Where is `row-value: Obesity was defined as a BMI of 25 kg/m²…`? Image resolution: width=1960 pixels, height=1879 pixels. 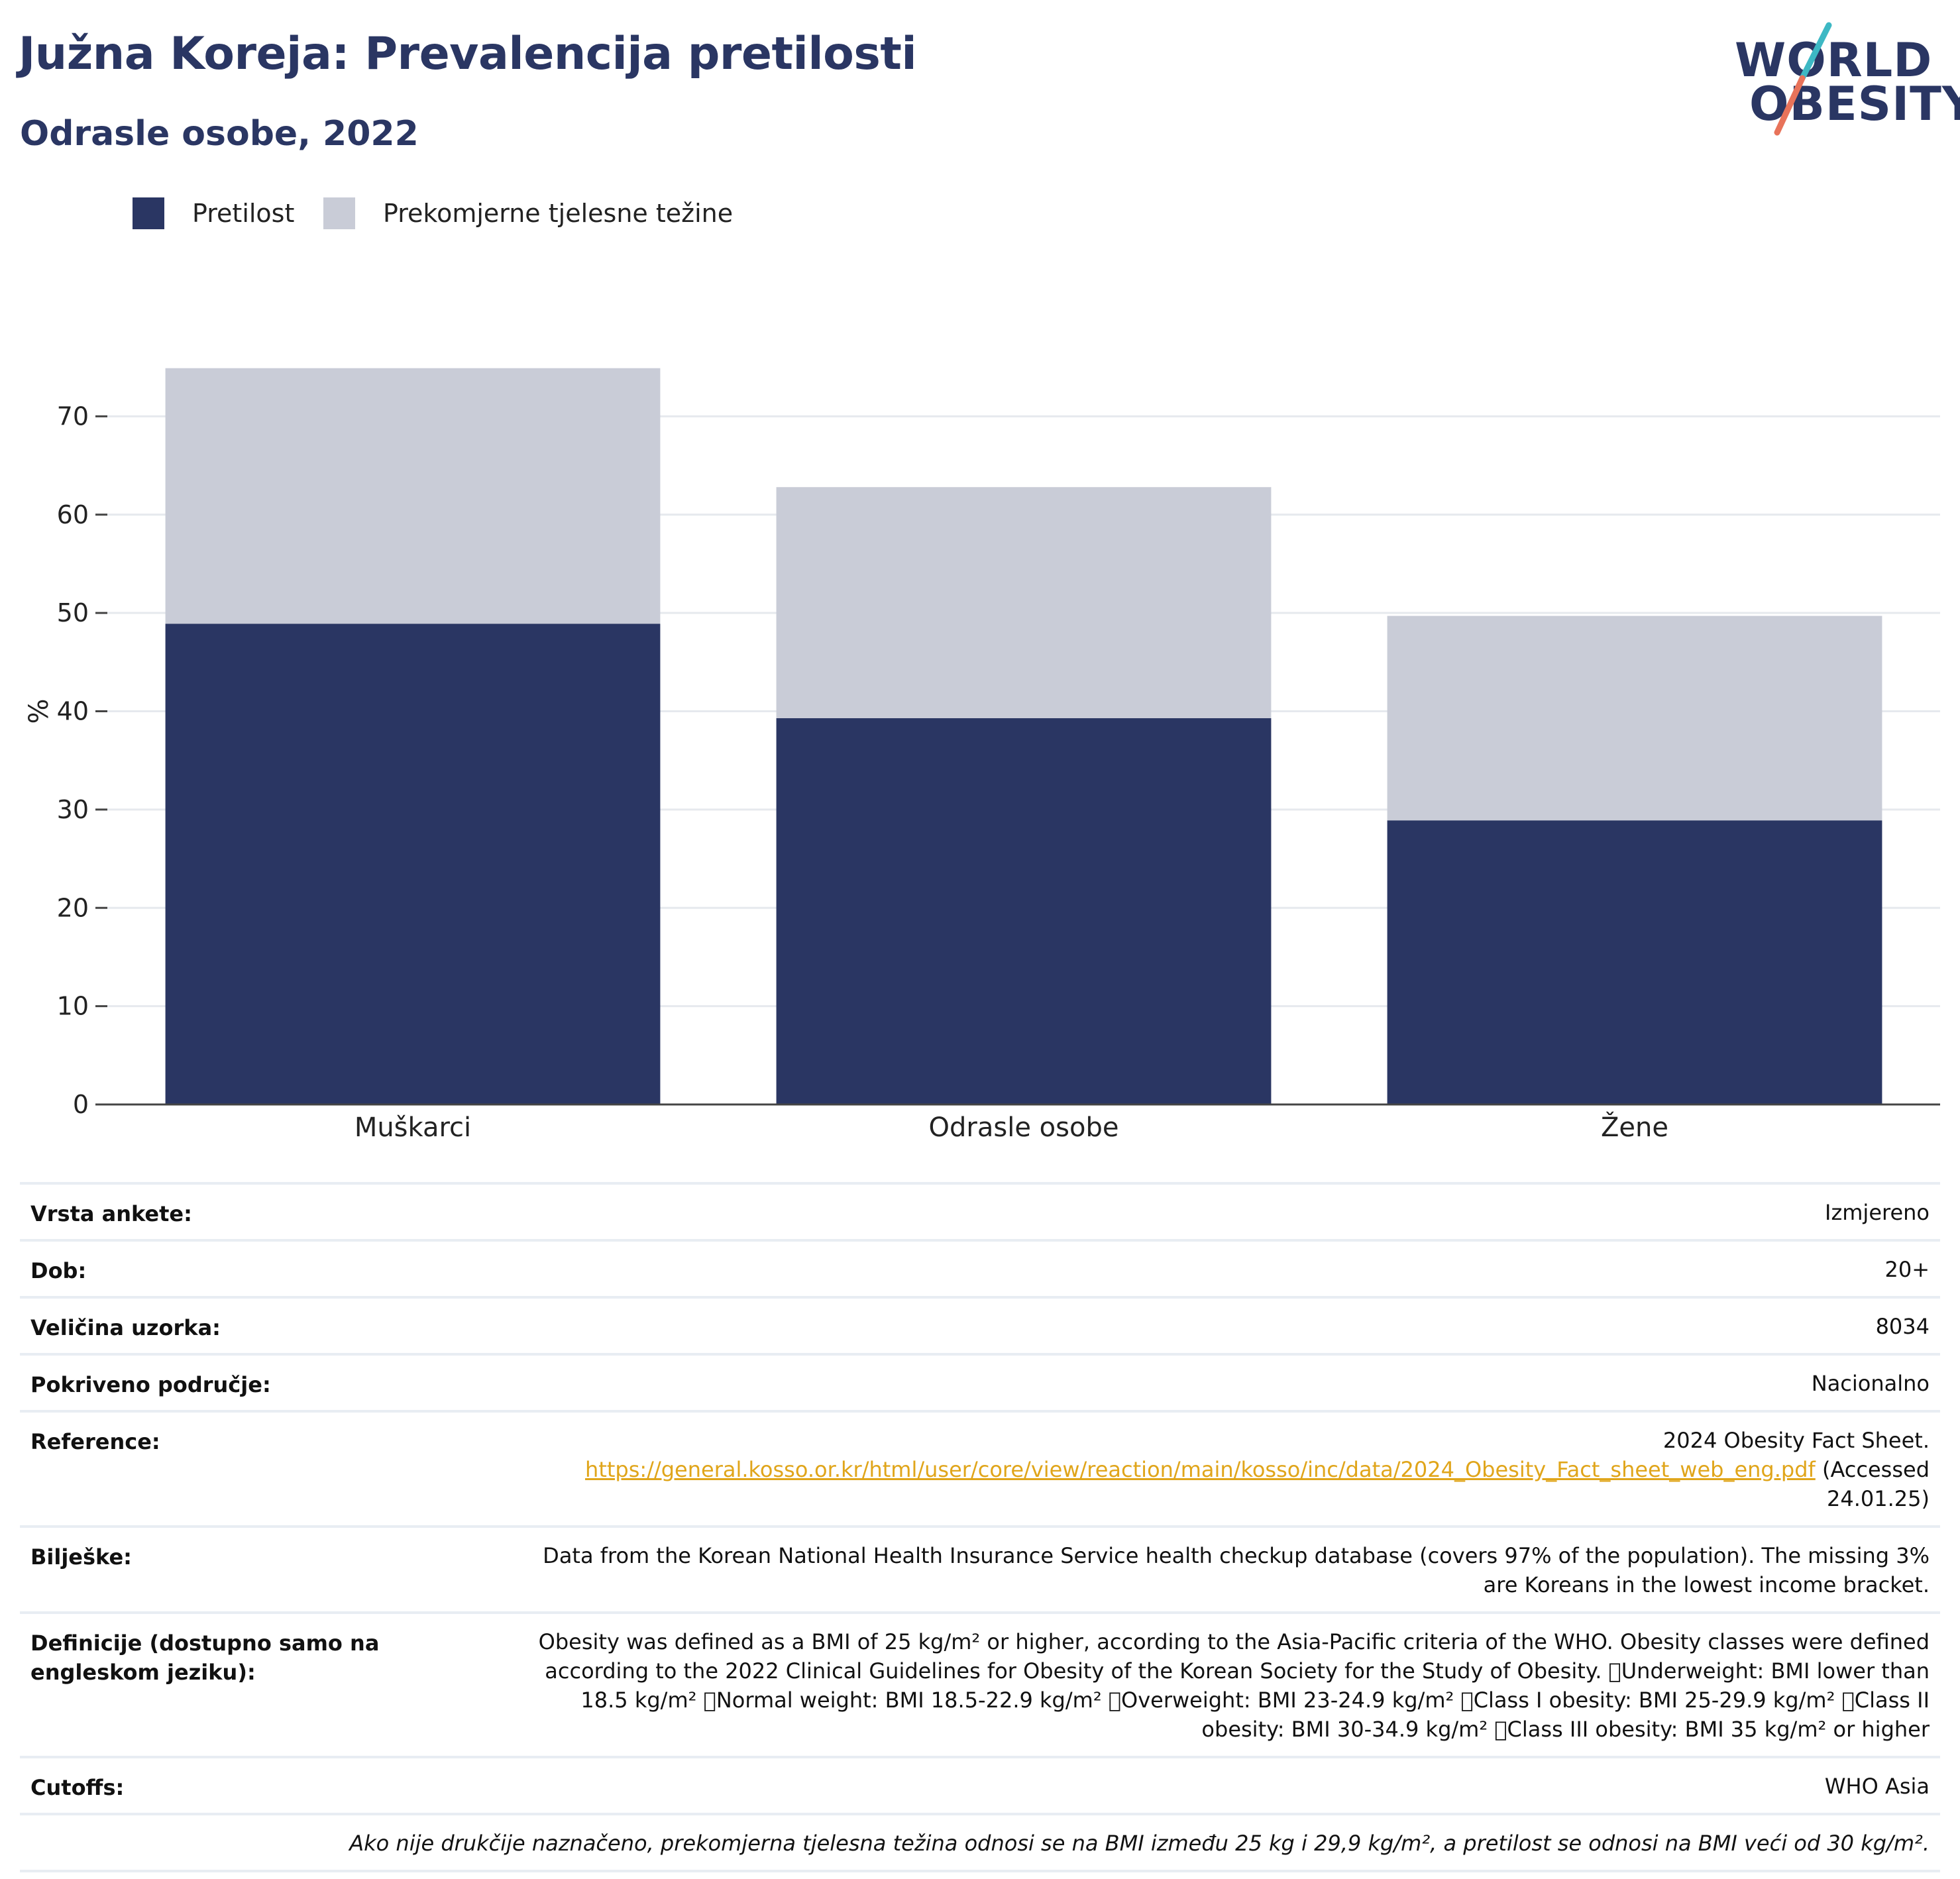
row-value: Obesity was defined as a BMI of 25 kg/m²… is located at coordinates (1234, 1685).